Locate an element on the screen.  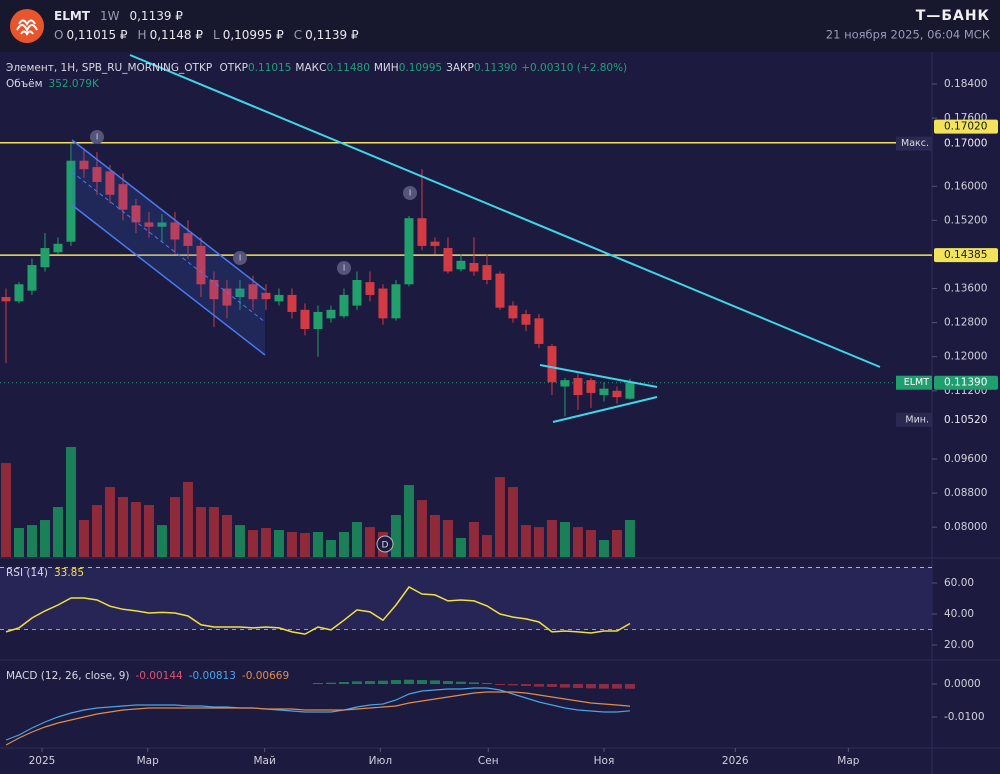
legend-value: 0.11015 is located at coordinates (269, 68).